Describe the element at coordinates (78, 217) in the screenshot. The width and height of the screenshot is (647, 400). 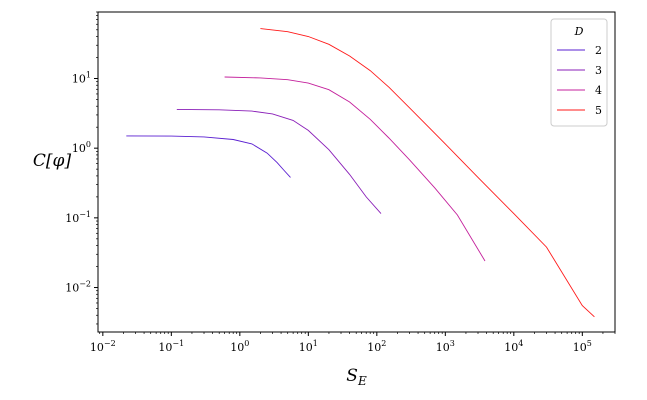
I see `y-tick-label: 10⁻¹` at that location.